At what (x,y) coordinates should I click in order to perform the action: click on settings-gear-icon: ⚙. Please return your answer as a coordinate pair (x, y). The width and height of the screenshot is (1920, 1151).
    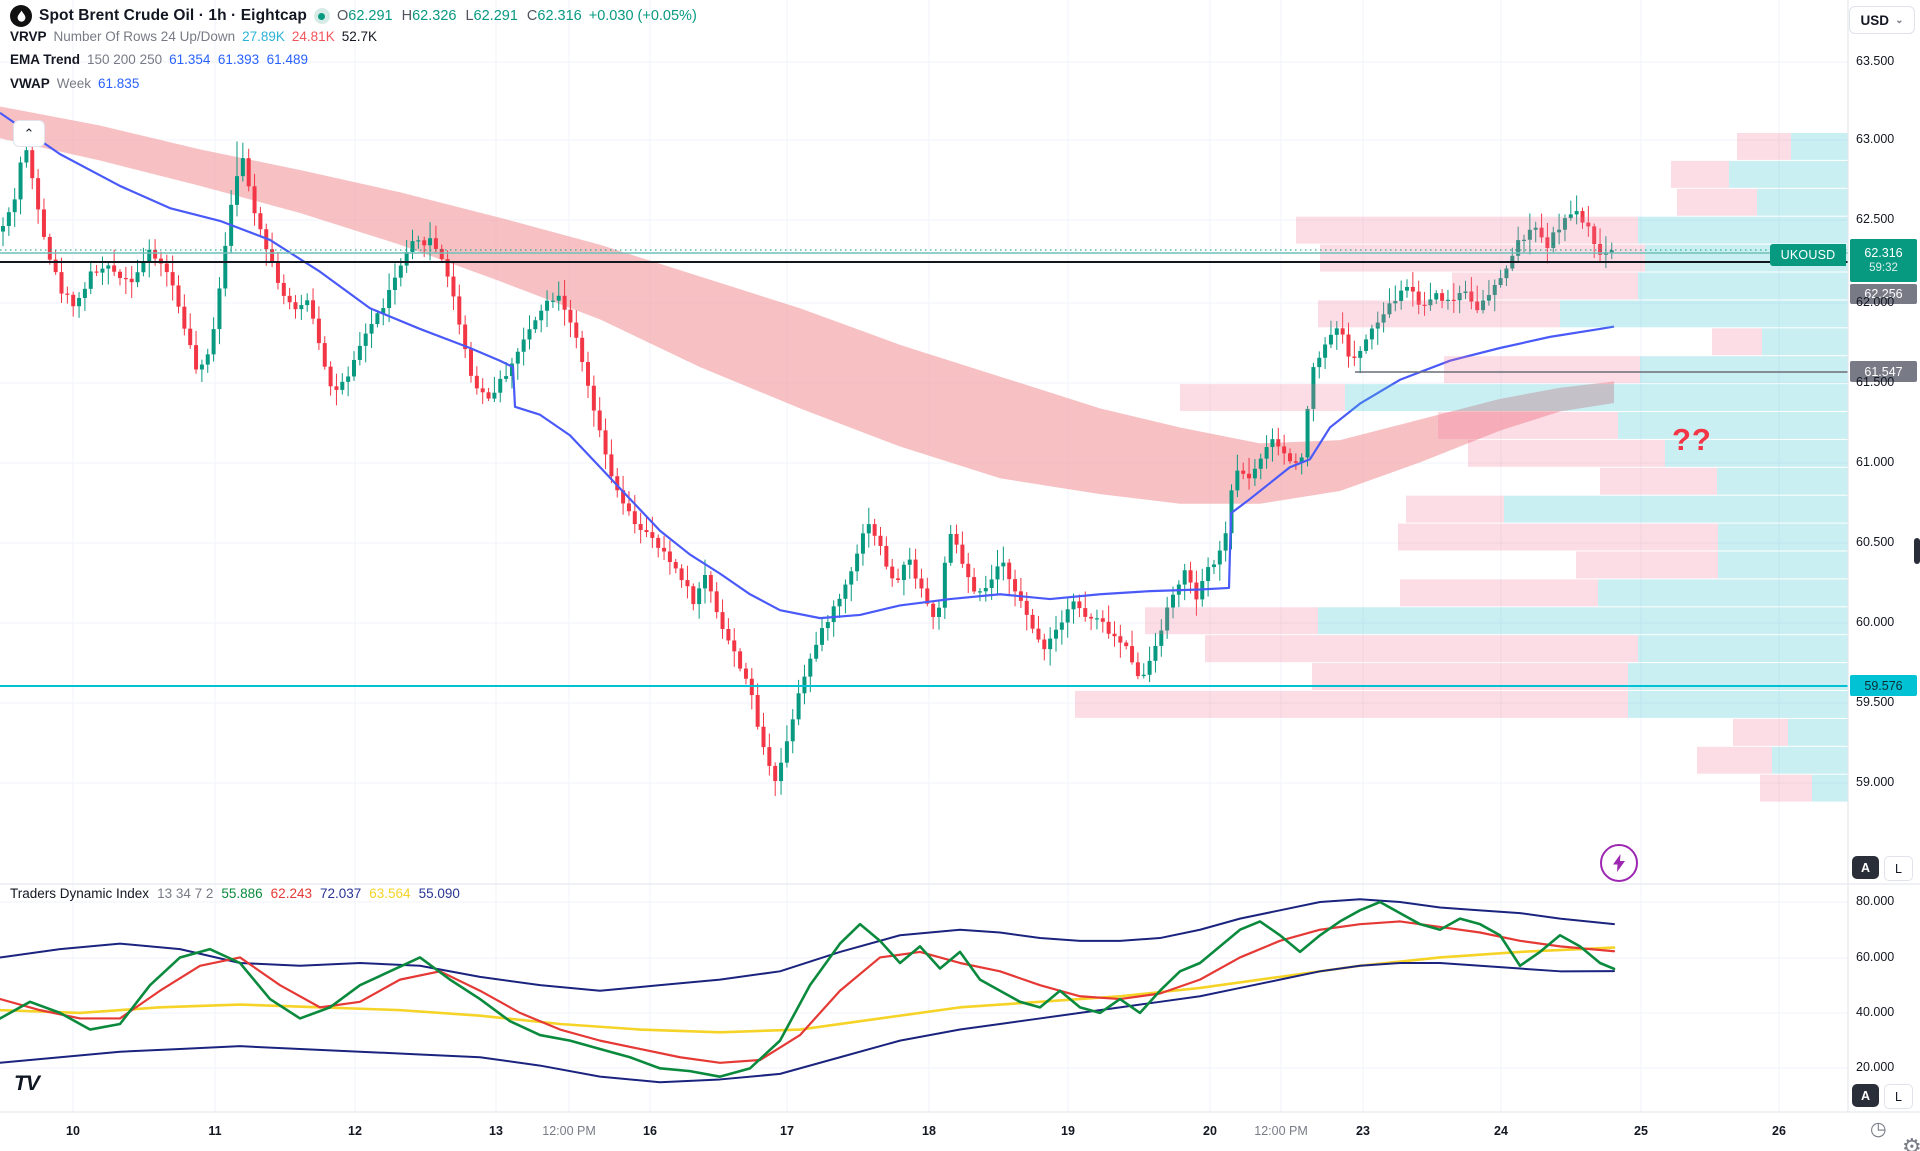
    Looking at the image, I should click on (1911, 1142).